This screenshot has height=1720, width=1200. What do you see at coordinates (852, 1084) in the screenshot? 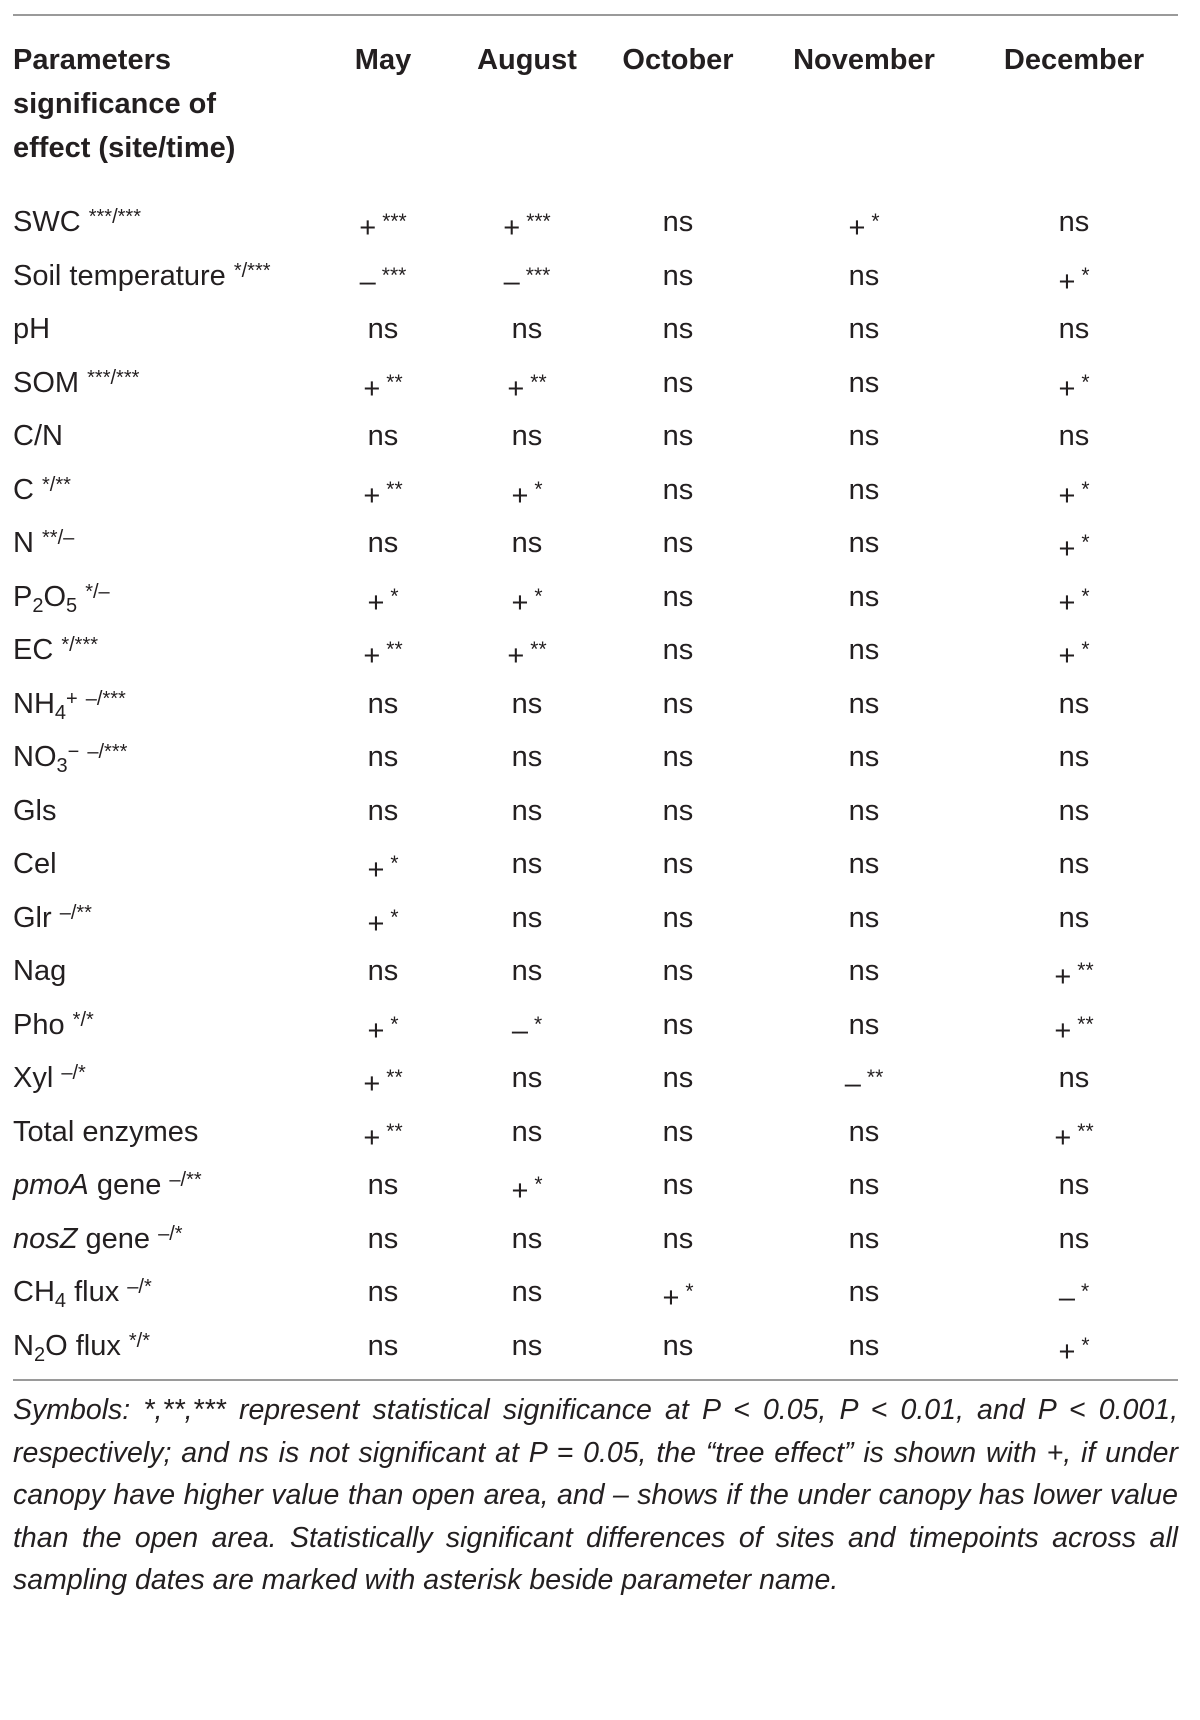
I see `effect-sign: –` at bounding box center [852, 1084].